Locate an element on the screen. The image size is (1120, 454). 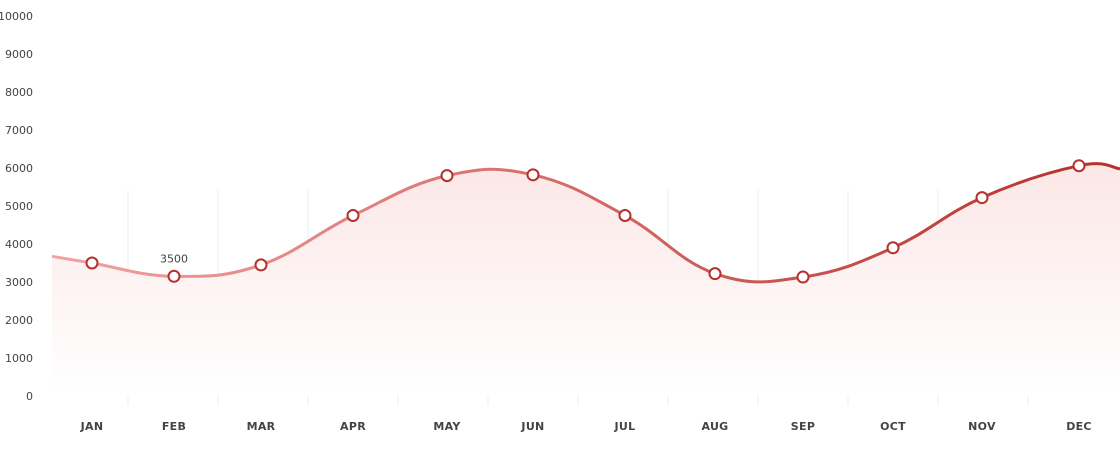
x-tick-label: NOV is located at coordinates (982, 426).